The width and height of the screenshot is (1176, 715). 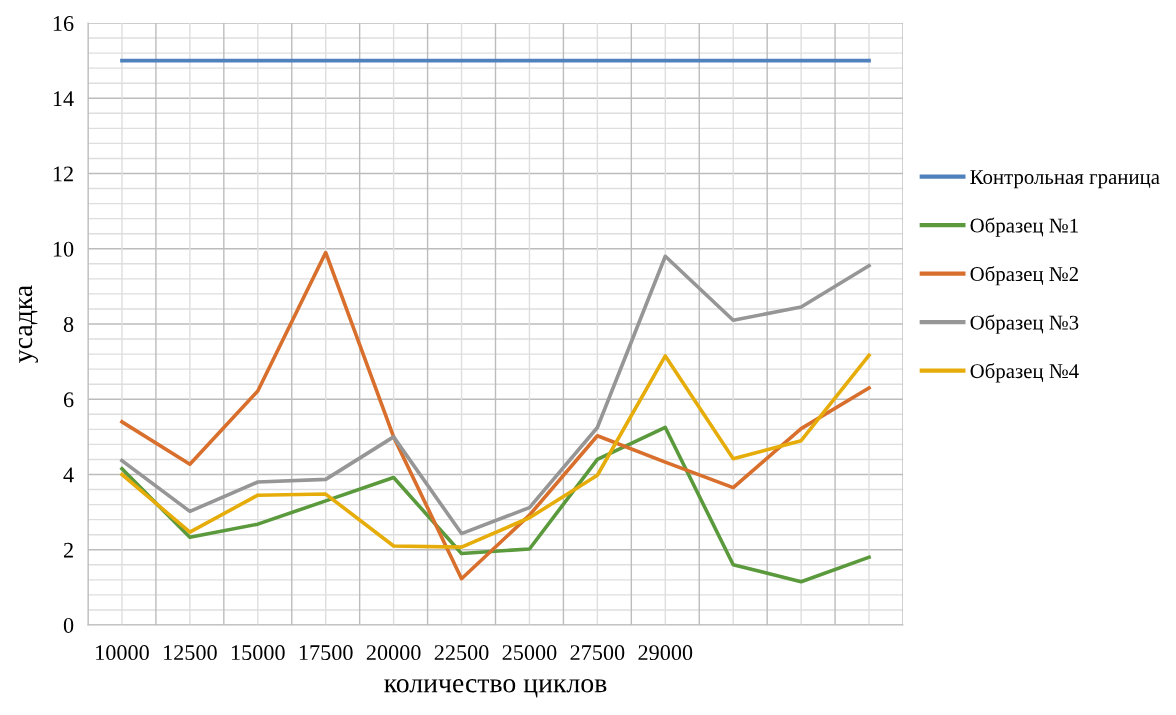 What do you see at coordinates (28, 324) in the screenshot?
I see `y-axis-title: усадка` at bounding box center [28, 324].